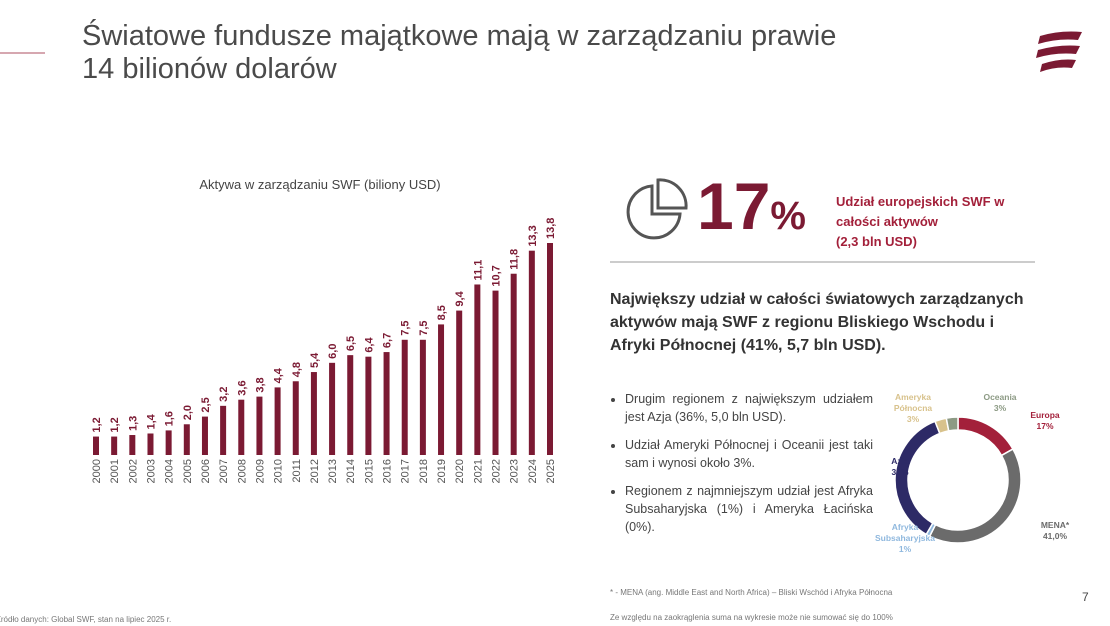  Describe the element at coordinates (115, 471) in the screenshot. I see `x-tick-label: 2001` at that location.